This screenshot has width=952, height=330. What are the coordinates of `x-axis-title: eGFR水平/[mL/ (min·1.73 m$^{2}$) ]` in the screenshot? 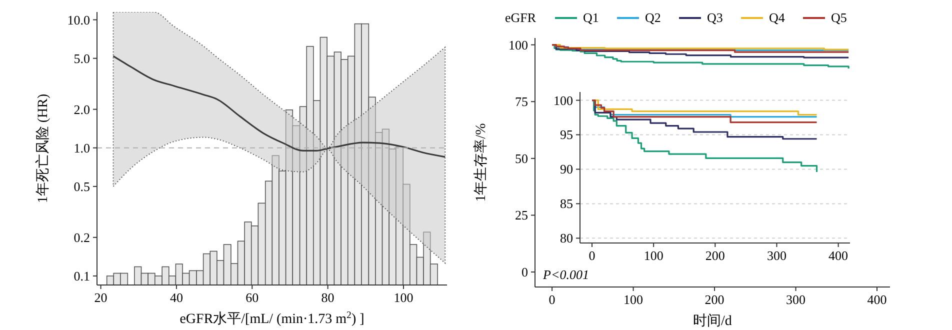 It's located at (272, 318).